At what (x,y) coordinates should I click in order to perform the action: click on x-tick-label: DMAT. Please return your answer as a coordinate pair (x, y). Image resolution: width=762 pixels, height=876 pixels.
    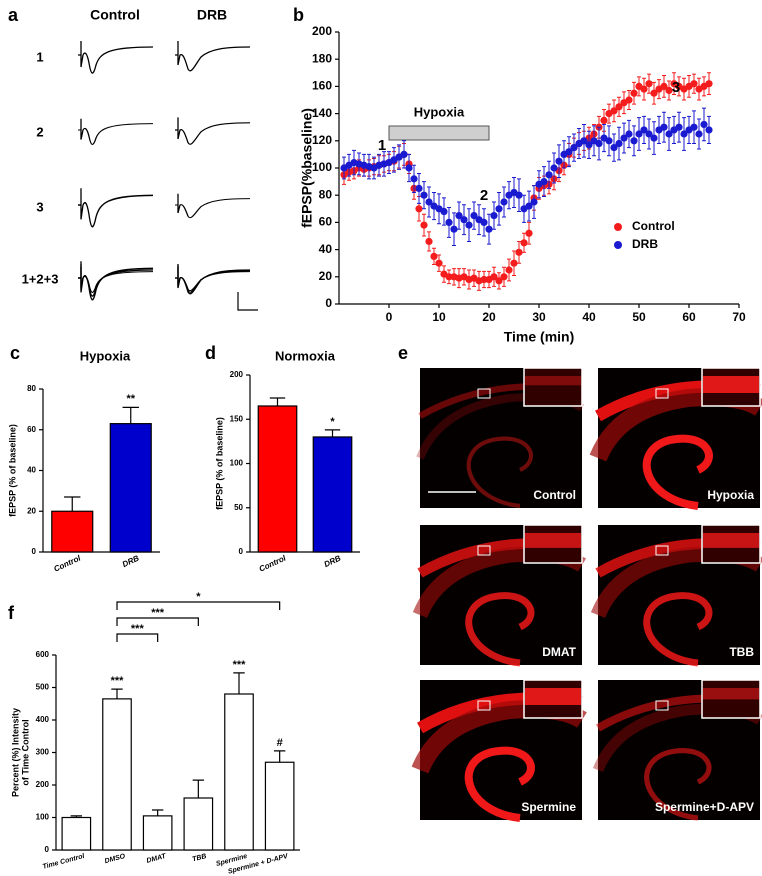
    Looking at the image, I should click on (157, 859).